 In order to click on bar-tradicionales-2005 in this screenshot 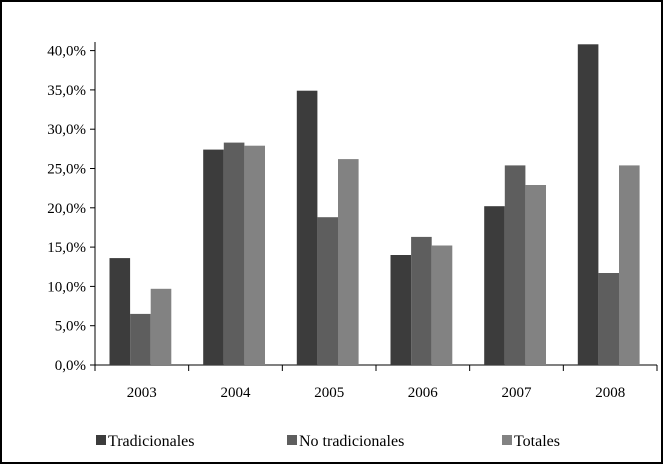, I will do `click(307, 227)`.